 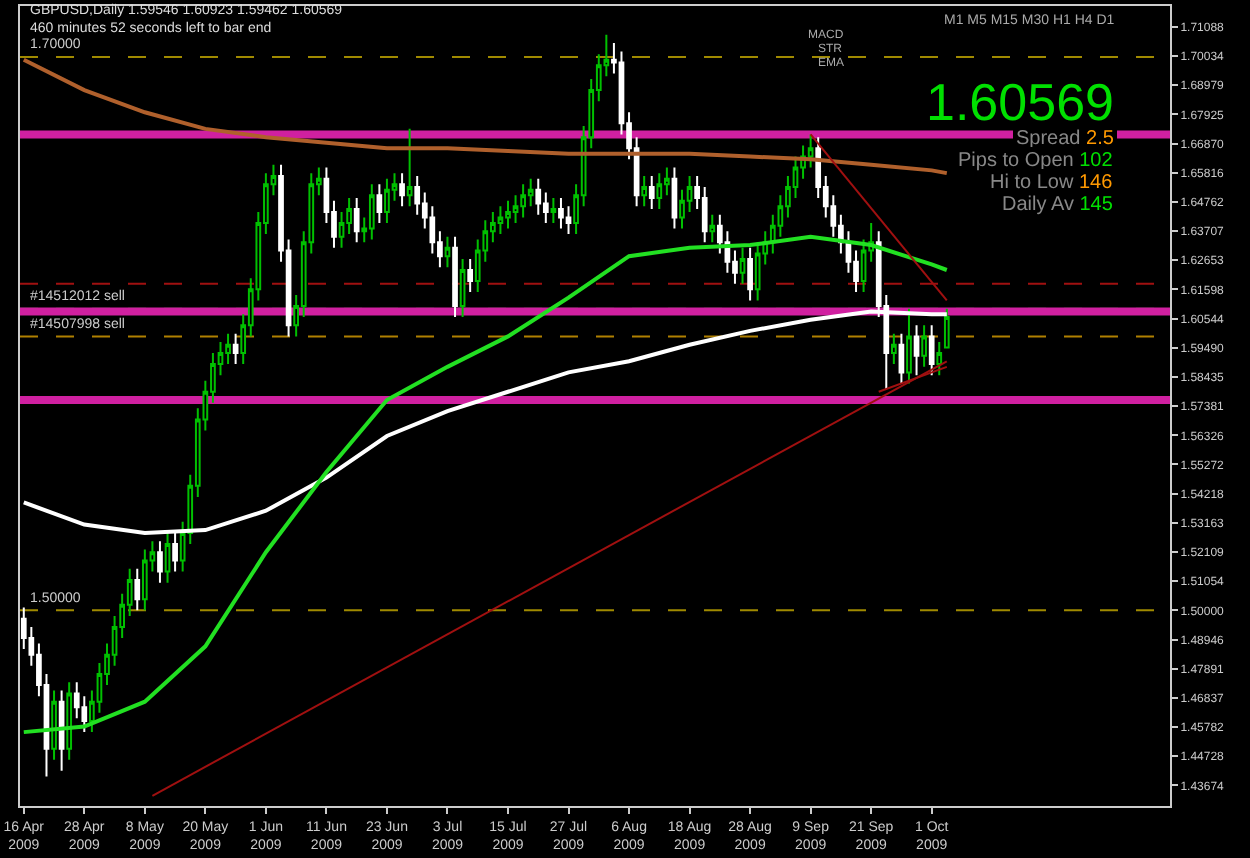 I want to click on annotation: 1.60569, so click(x=1020, y=102).